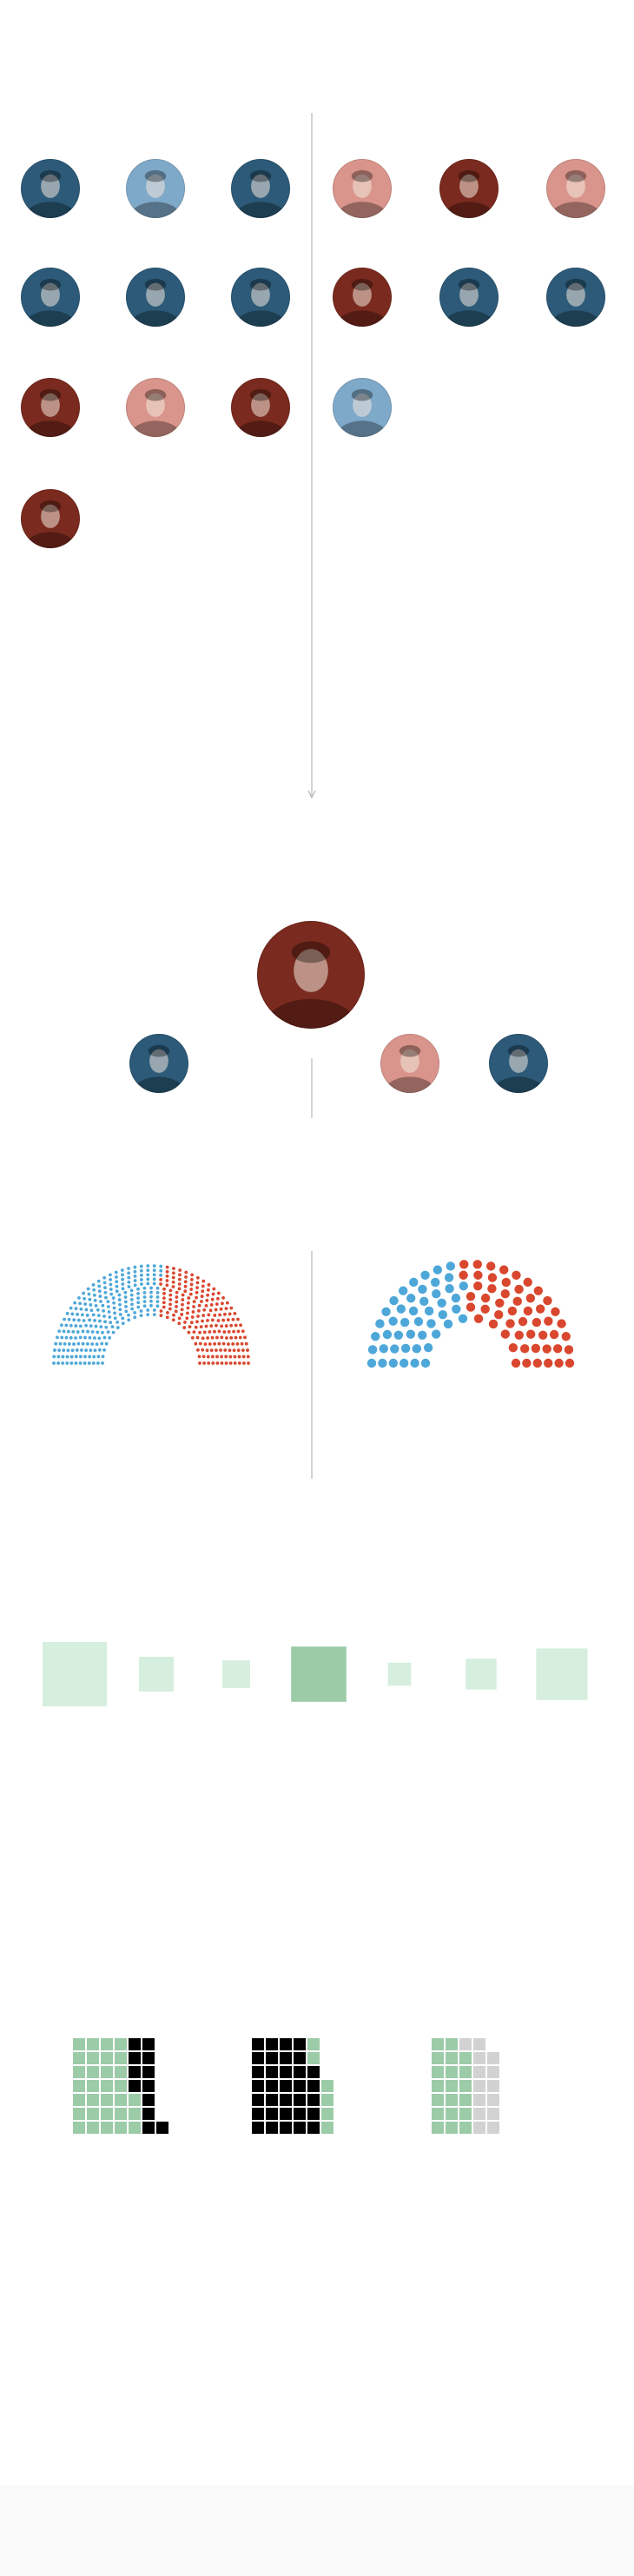 The width and height of the screenshot is (634, 2576). What do you see at coordinates (315, 1674) in the screenshot?
I see `proportional-squares-chart` at bounding box center [315, 1674].